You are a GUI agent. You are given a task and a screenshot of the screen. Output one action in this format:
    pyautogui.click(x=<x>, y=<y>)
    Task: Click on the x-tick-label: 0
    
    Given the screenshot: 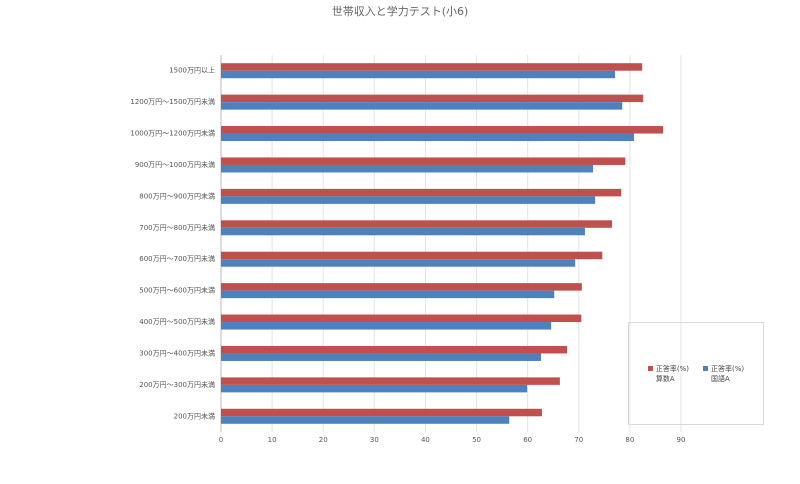 What is the action you would take?
    pyautogui.click(x=221, y=440)
    